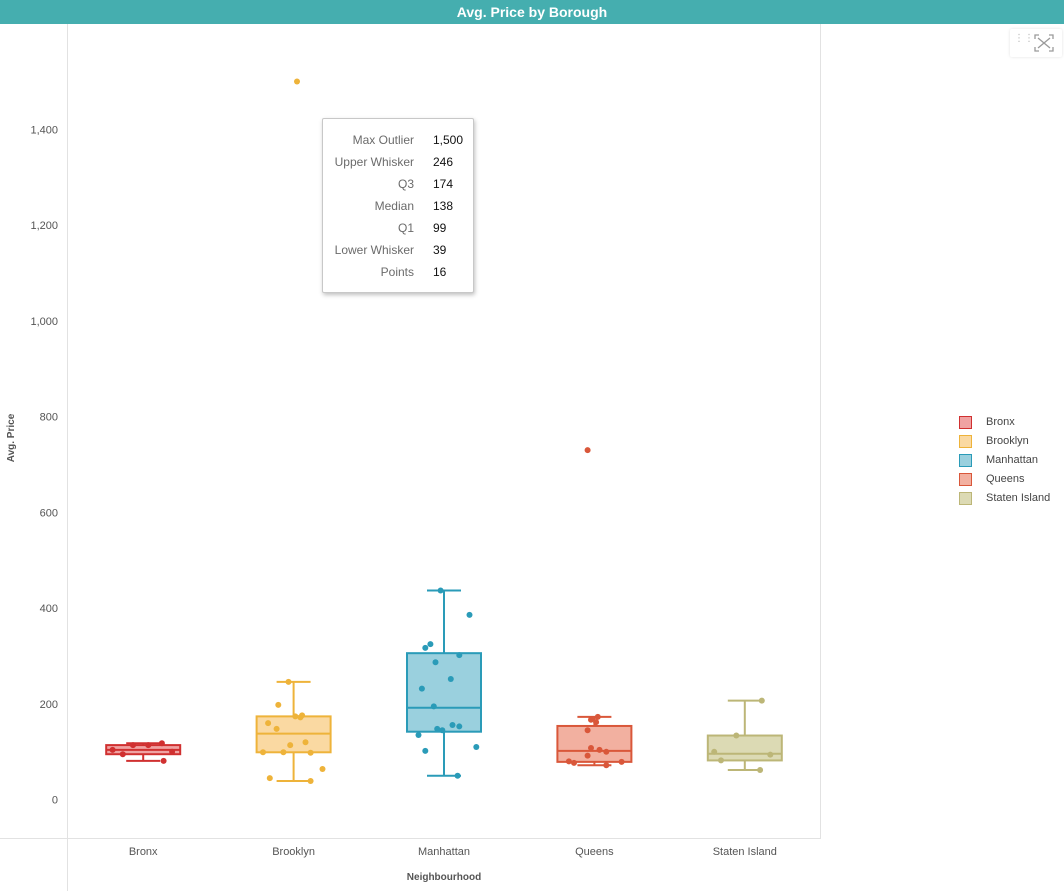  Describe the element at coordinates (44, 130) in the screenshot. I see `y-tick-label: 1,400` at that location.